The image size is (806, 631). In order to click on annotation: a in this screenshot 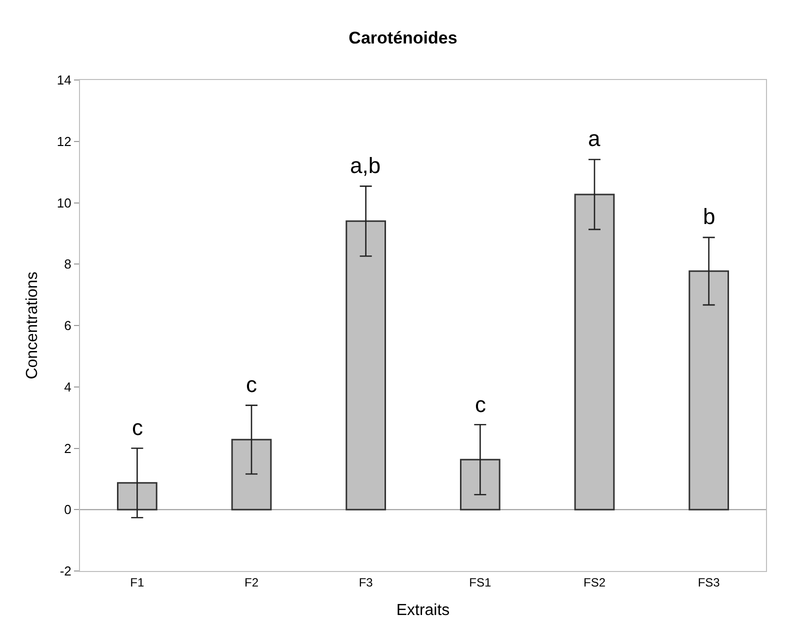, I will do `click(594, 138)`.